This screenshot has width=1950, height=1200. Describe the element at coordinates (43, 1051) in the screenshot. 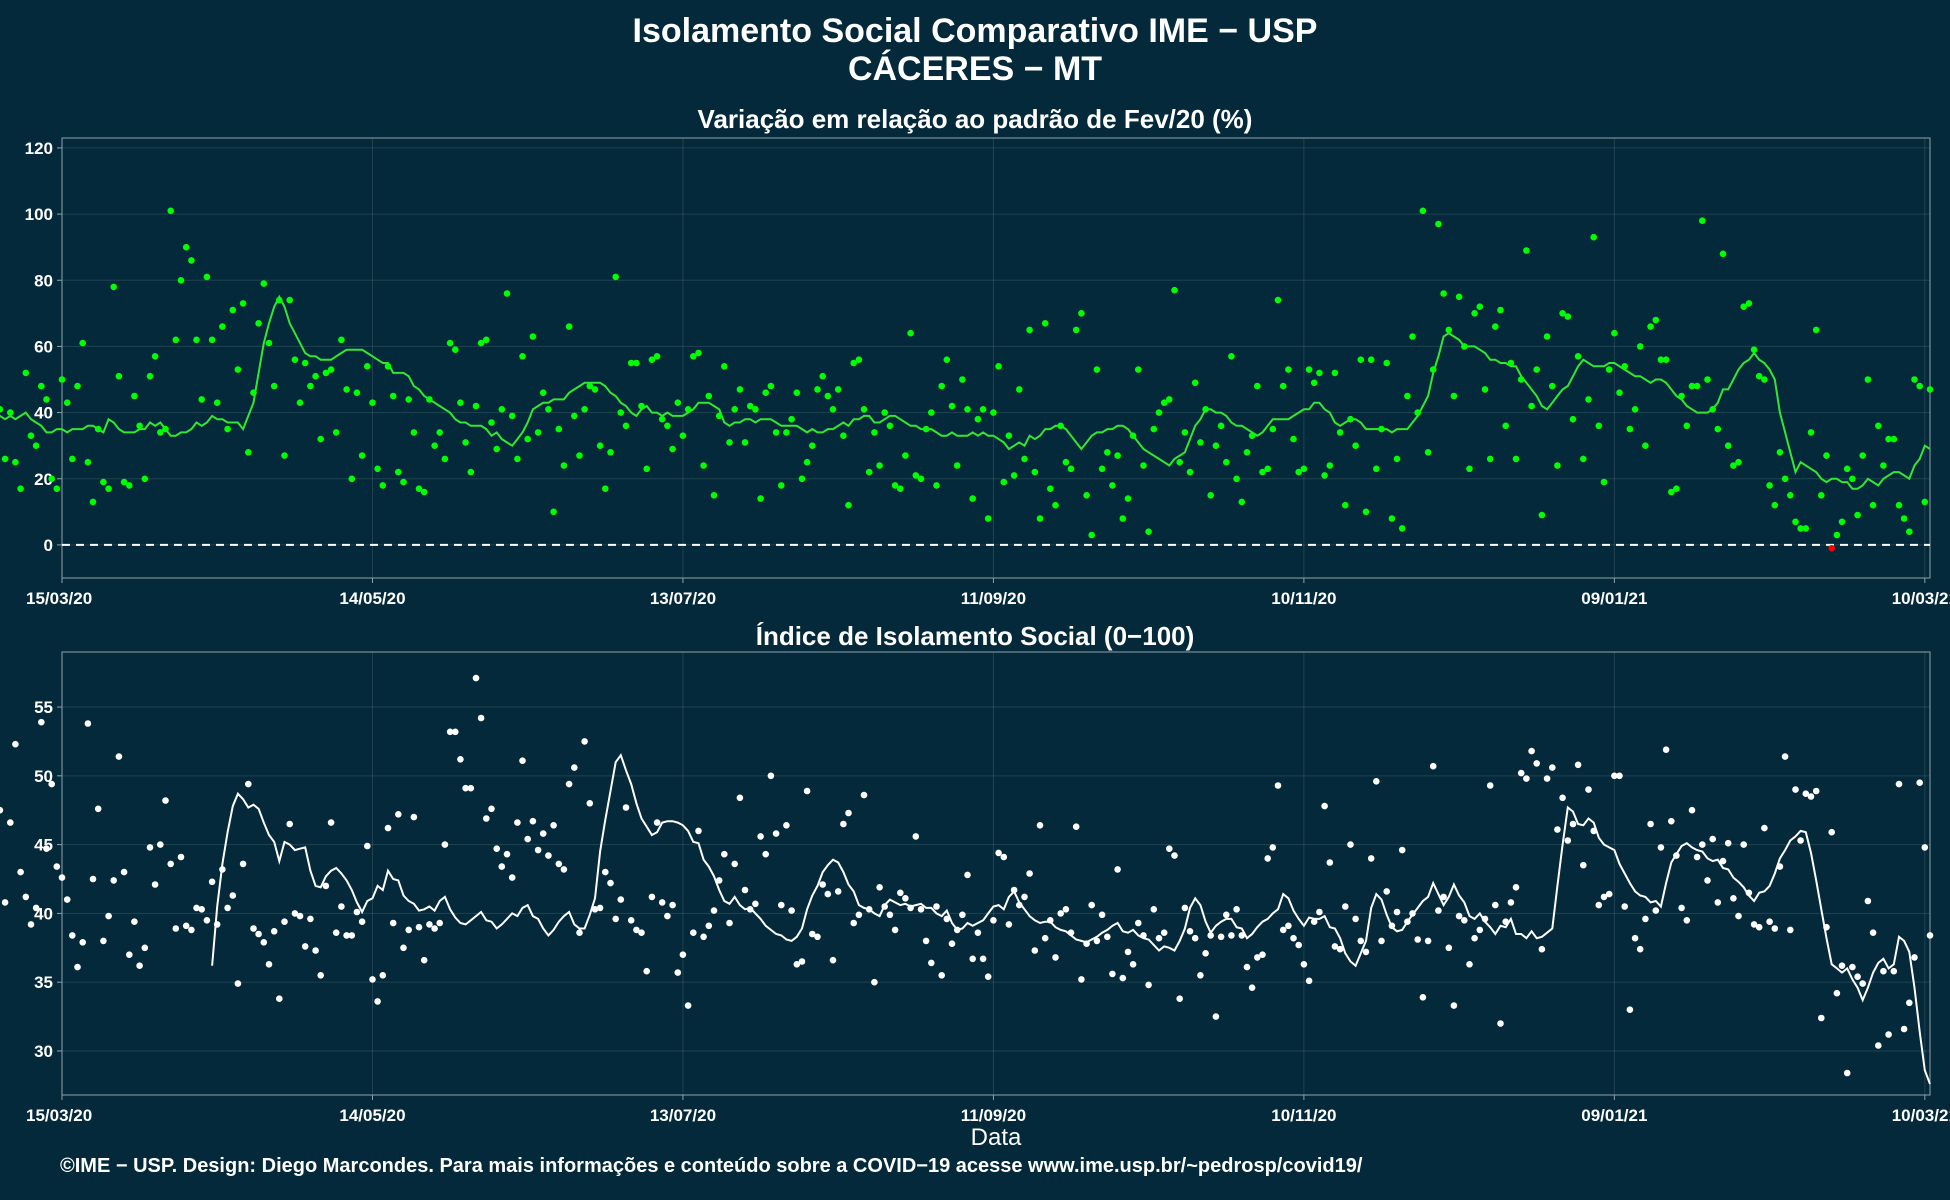

I see `y-tick-label: 30` at that location.